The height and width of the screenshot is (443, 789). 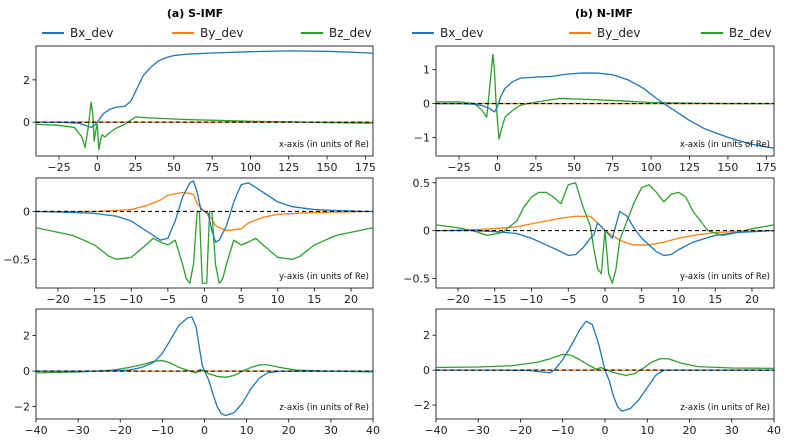 What do you see at coordinates (207, 33) in the screenshot?
I see `legend-s-imf: Bx_dev By_dev Bz_dev` at bounding box center [207, 33].